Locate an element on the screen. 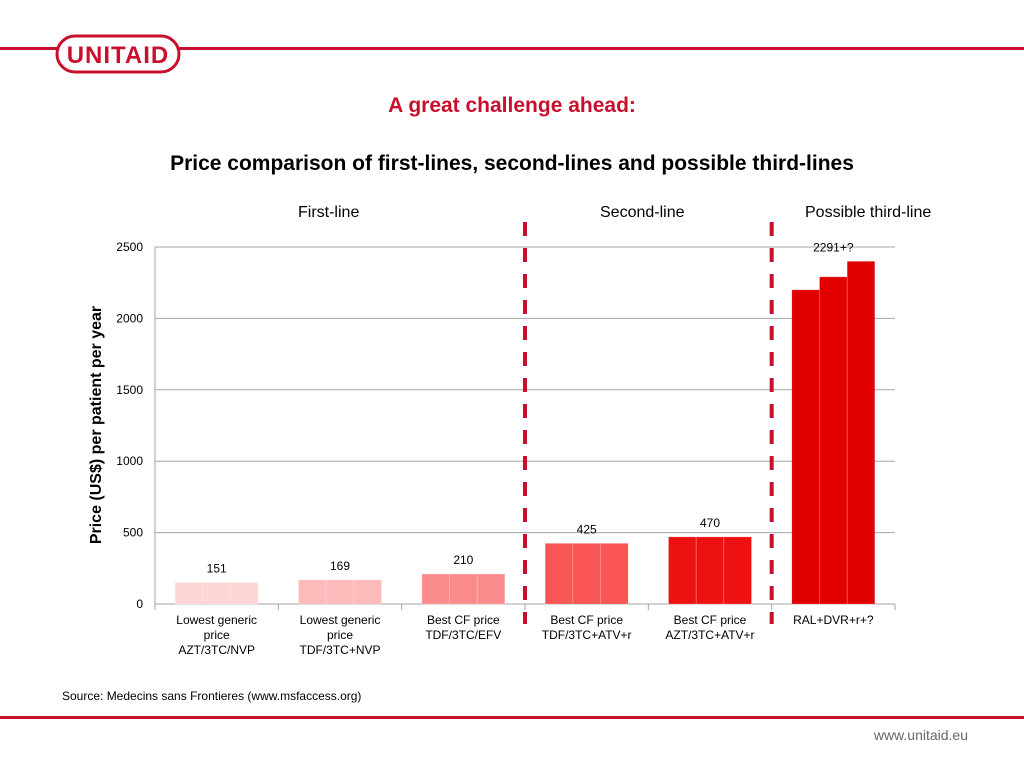 The height and width of the screenshot is (768, 1024). y-tick-label: 0 is located at coordinates (139, 604).